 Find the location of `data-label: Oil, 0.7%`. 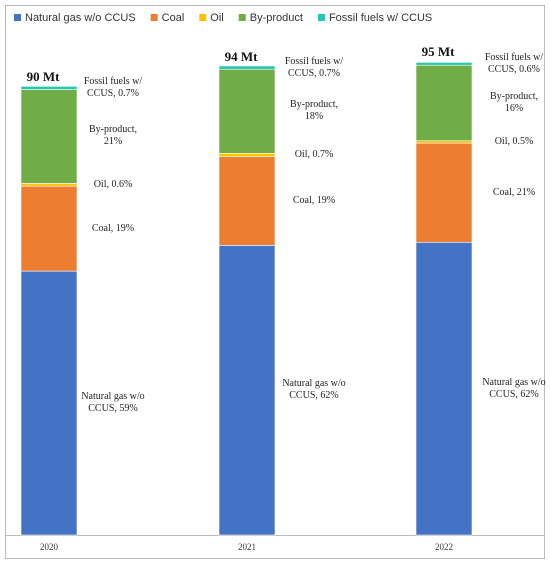

data-label: Oil, 0.7% is located at coordinates (314, 154).